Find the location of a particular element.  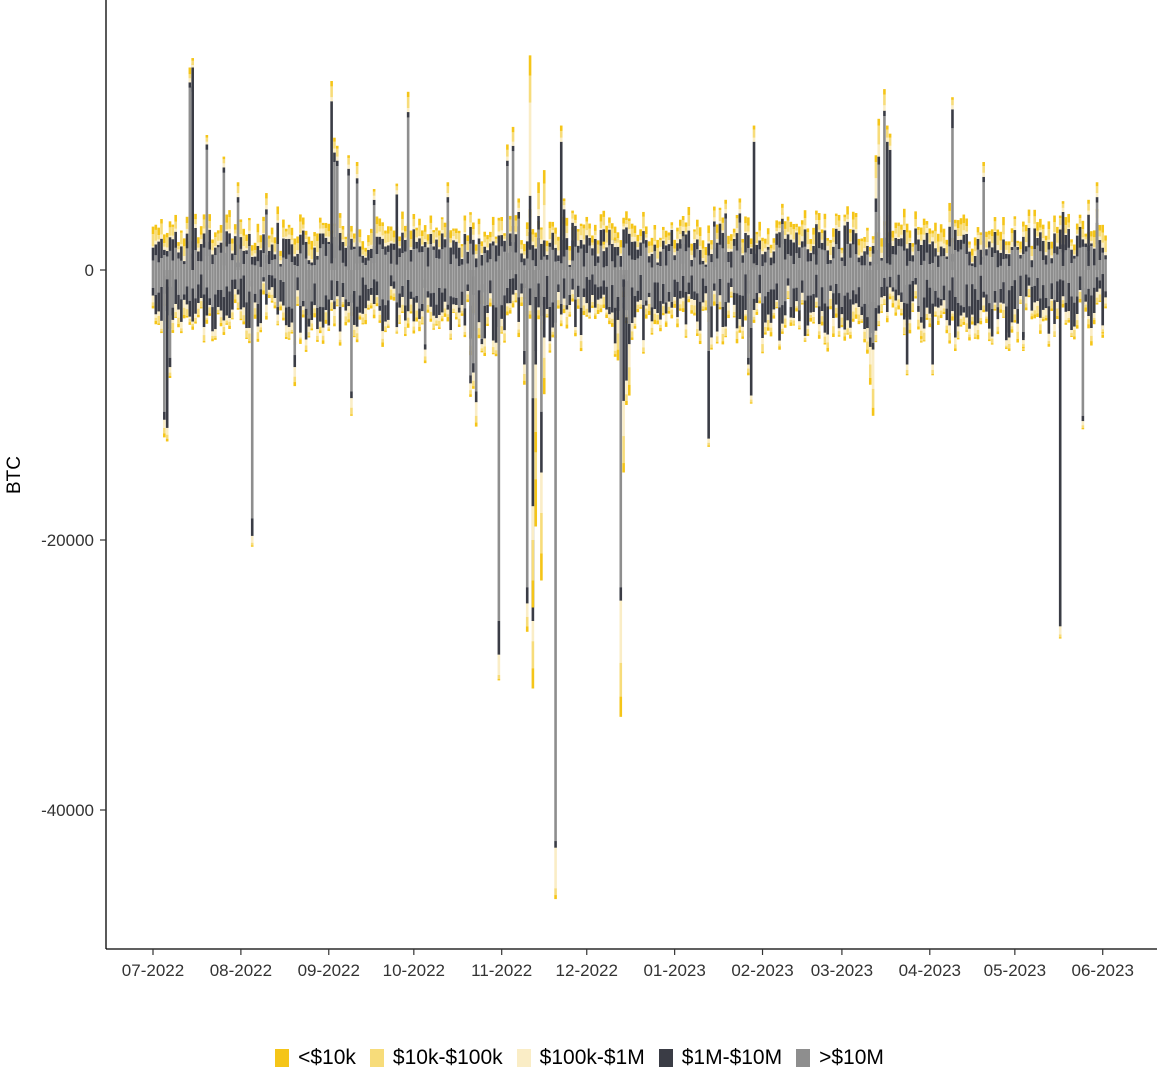

legend-label-lt-10k: <$10k is located at coordinates (327, 1058).